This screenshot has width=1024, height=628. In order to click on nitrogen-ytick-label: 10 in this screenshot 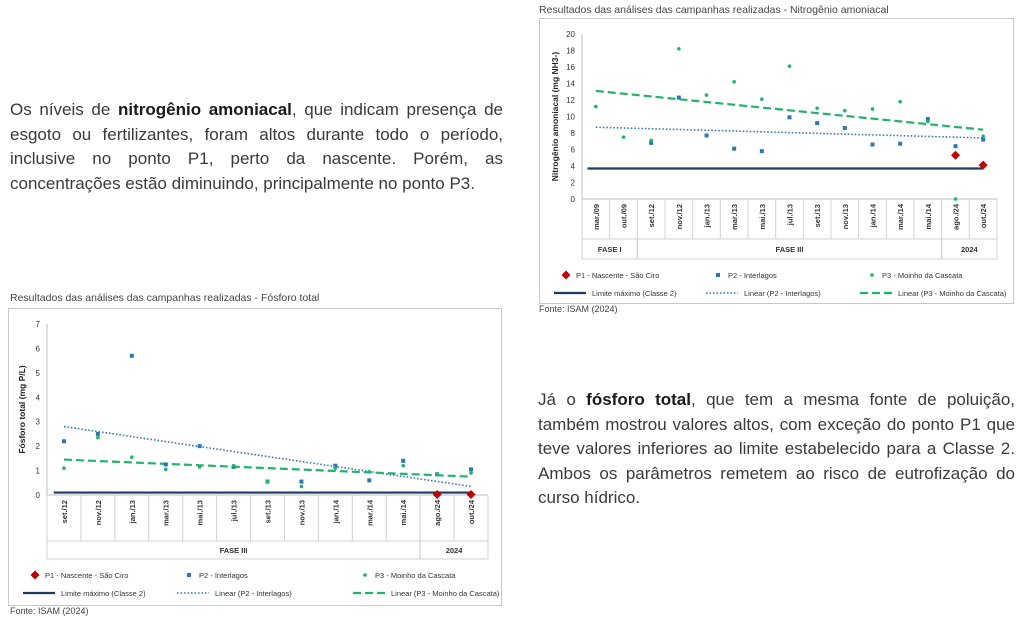, I will do `click(570, 117)`.